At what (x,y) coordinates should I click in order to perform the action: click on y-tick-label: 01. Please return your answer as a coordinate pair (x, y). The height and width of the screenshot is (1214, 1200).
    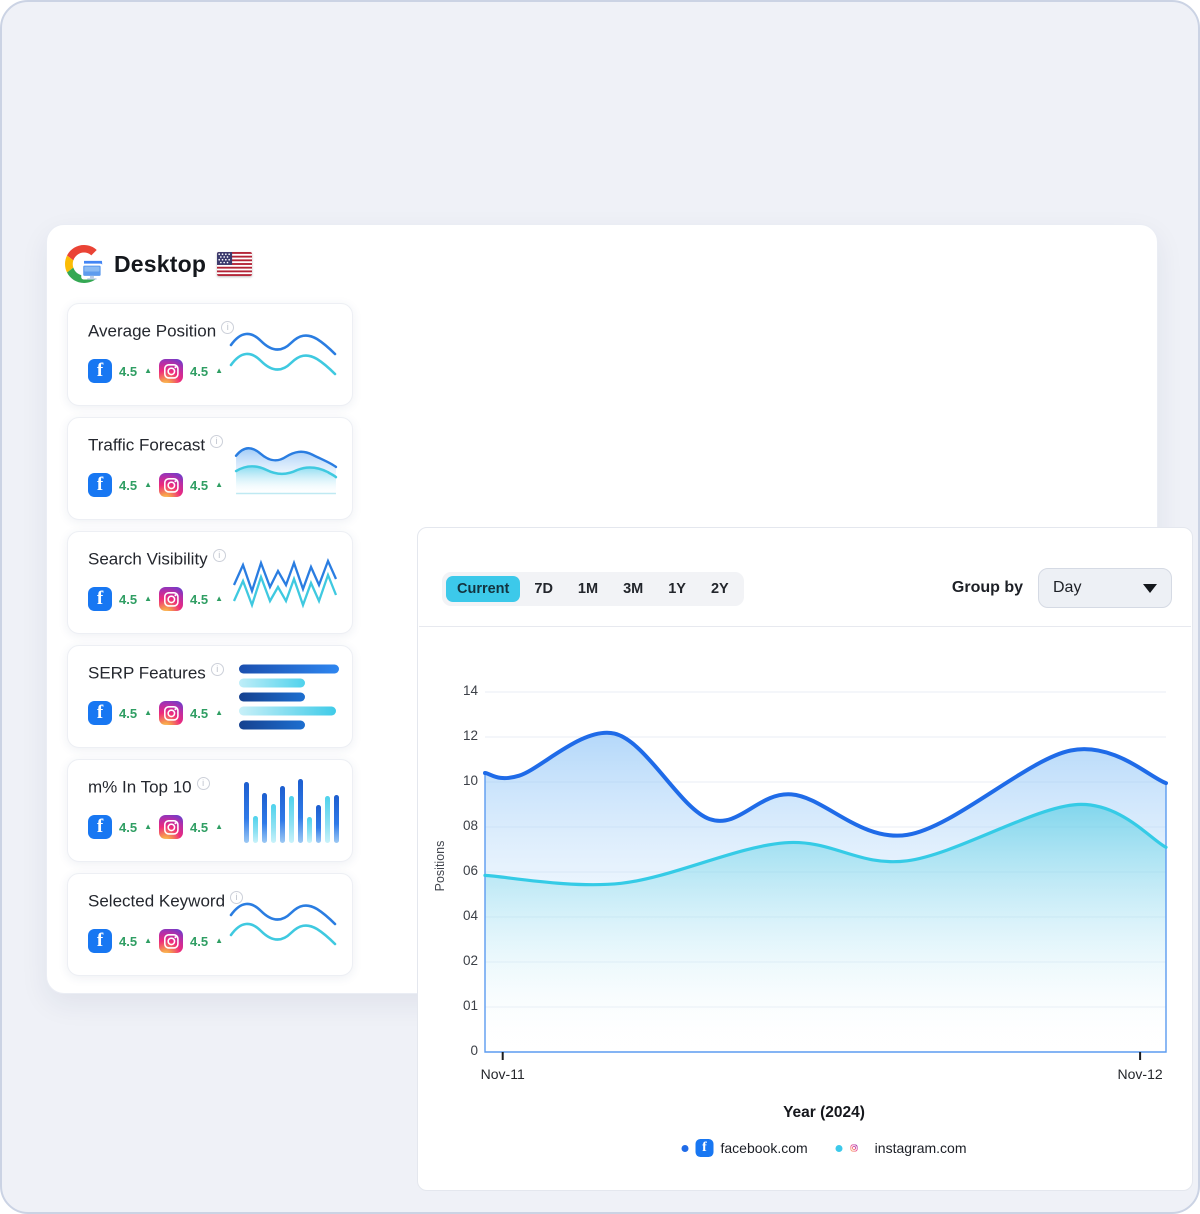
    Looking at the image, I should click on (470, 1005).